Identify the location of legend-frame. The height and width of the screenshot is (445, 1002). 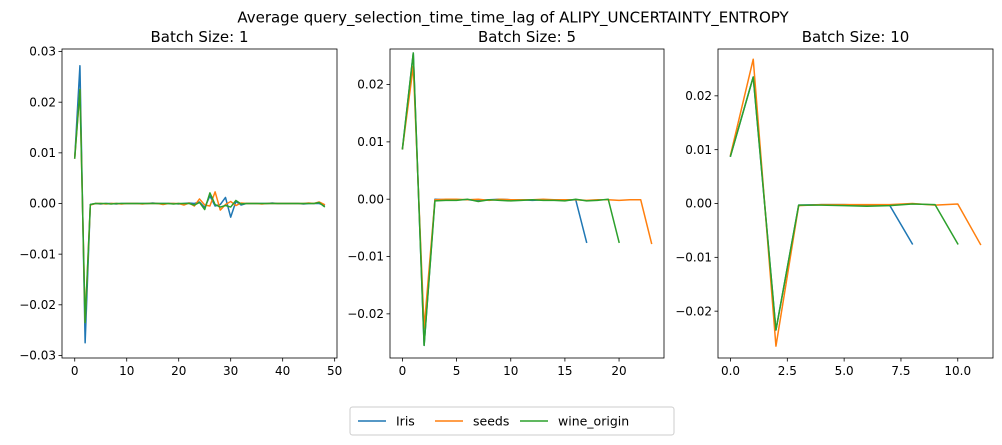
(512, 421).